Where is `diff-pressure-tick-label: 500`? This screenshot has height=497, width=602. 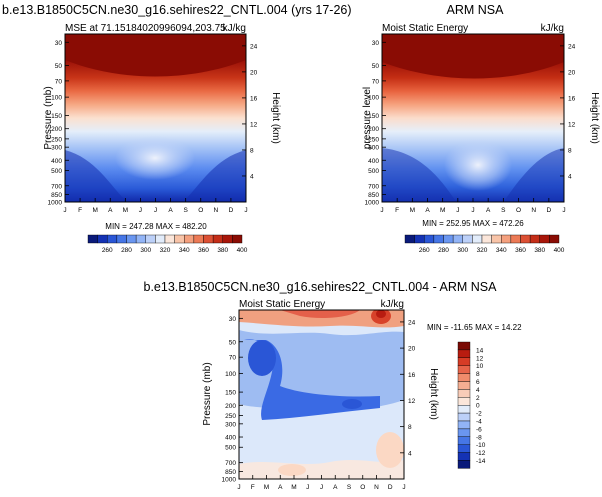 diff-pressure-tick-label: 500 is located at coordinates (230, 448).